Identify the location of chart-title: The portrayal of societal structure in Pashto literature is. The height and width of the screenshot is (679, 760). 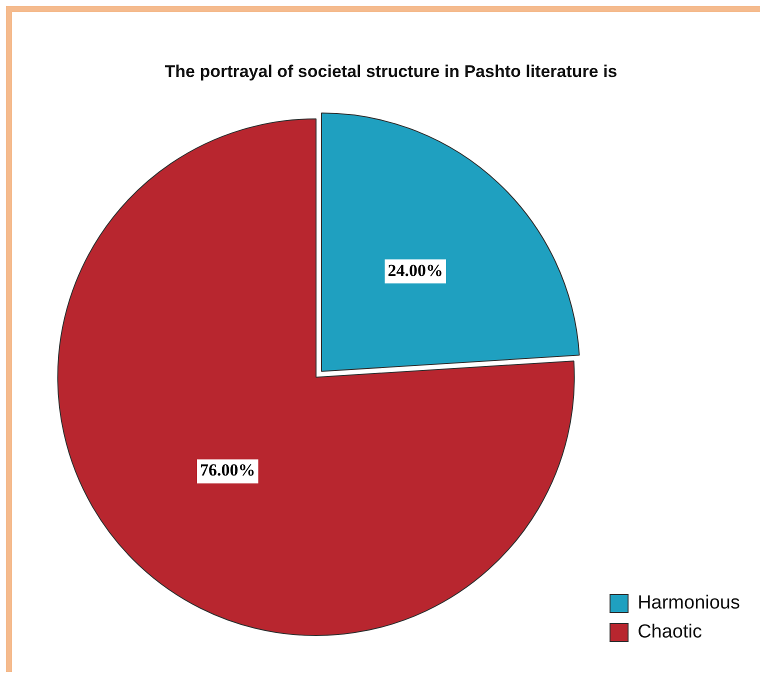
(391, 71).